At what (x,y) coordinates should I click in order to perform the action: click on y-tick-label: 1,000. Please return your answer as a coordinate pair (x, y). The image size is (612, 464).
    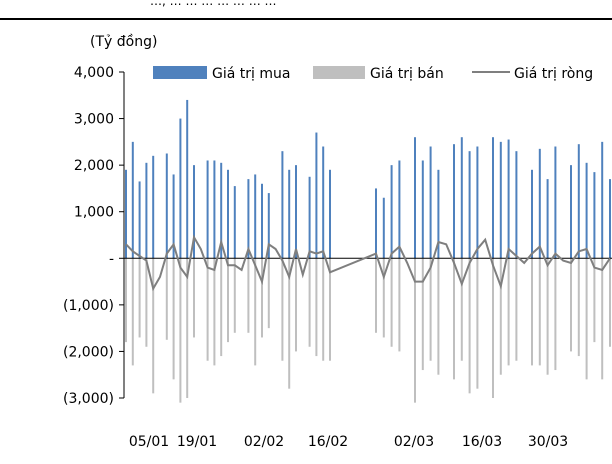
    Looking at the image, I should click on (94, 213).